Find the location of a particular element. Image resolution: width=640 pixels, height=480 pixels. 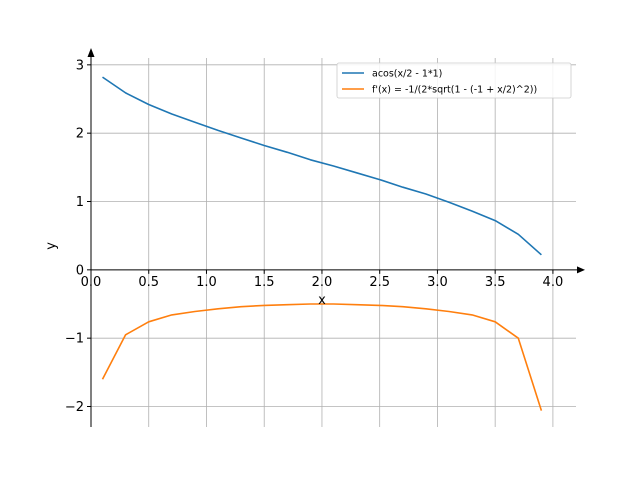

legend-label-derivative: f'(x) = -1/(2*sqrt(1 - (-1 + x/2)^2)) is located at coordinates (454, 90).